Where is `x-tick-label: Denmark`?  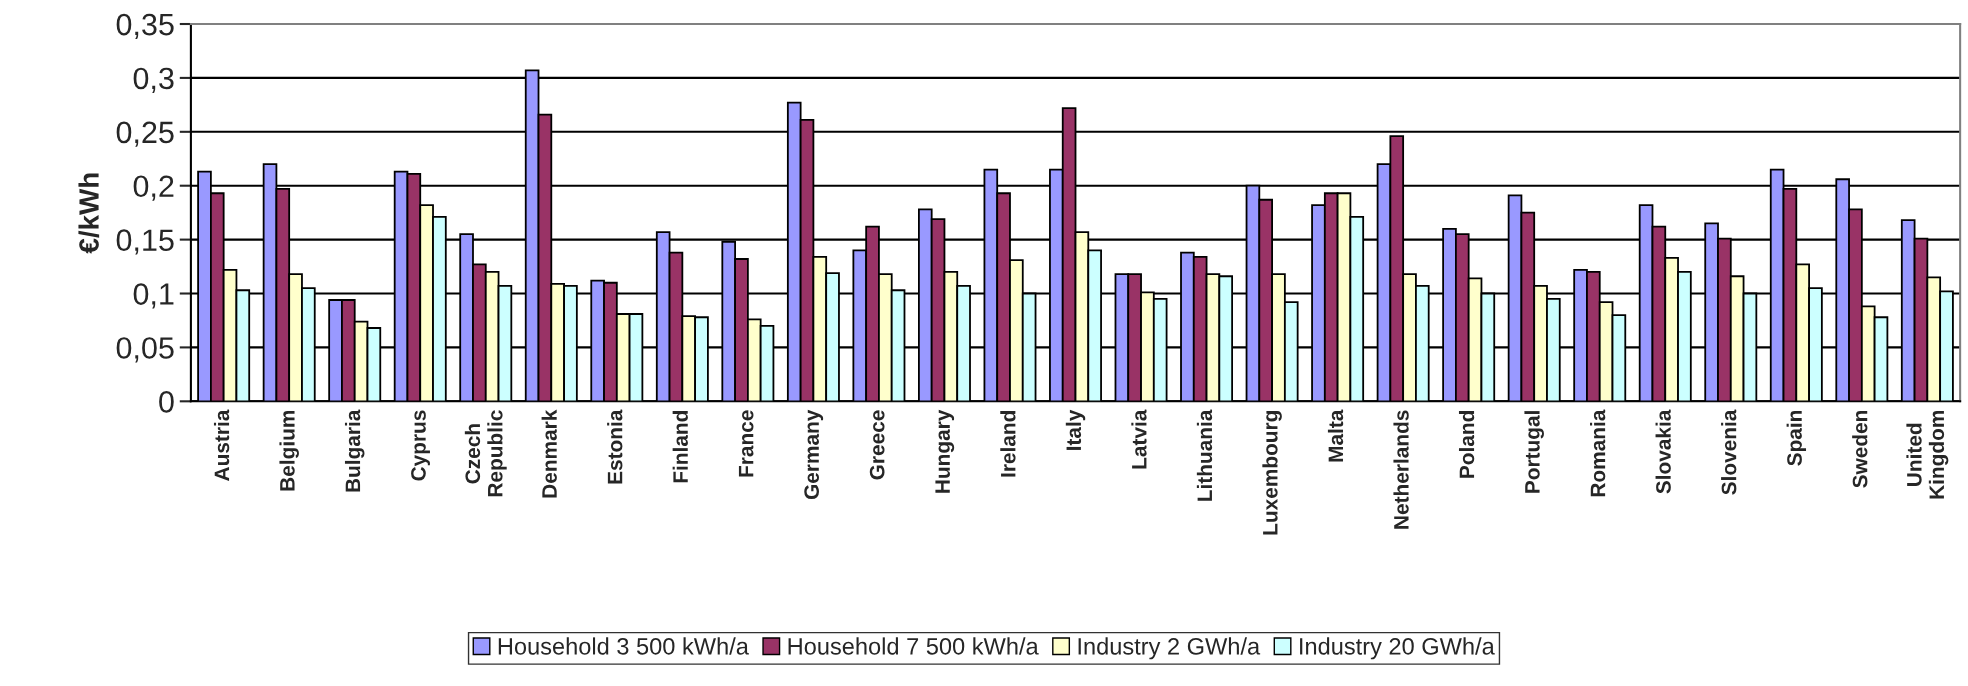 x-tick-label: Denmark is located at coordinates (549, 453).